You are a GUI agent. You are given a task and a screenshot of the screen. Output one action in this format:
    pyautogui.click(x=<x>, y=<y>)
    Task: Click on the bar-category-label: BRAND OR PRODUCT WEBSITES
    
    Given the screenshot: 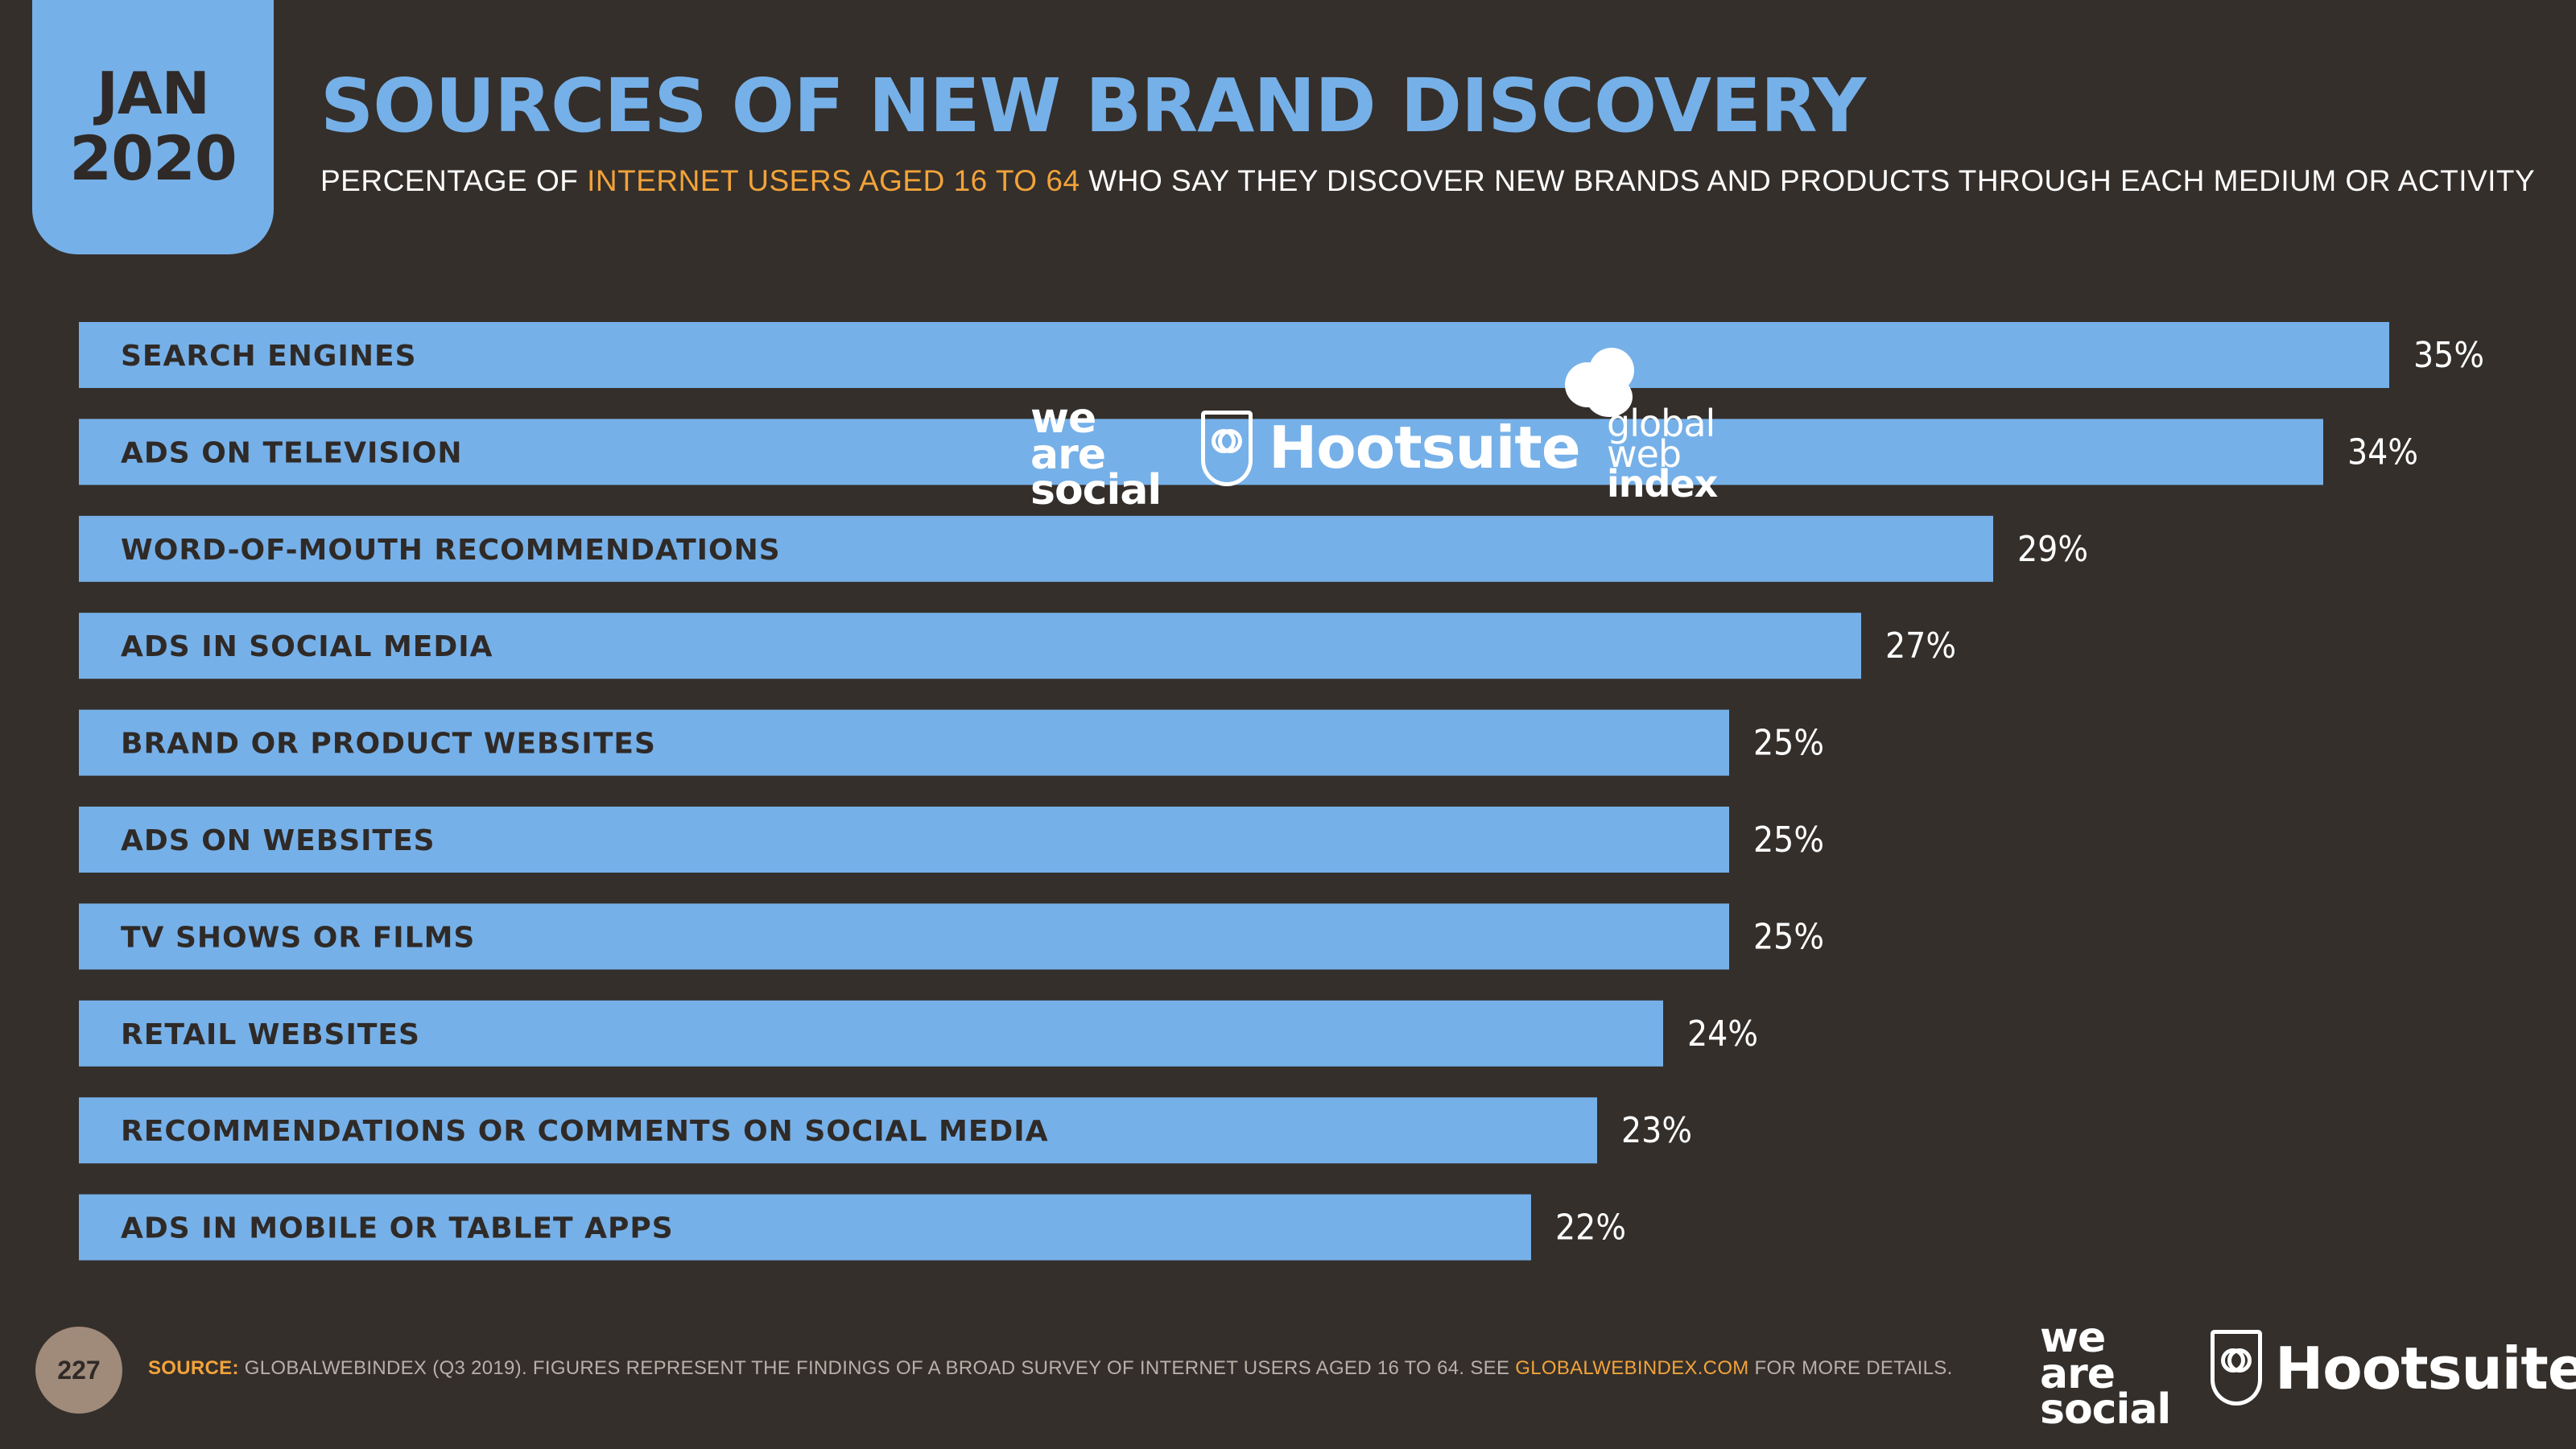 What is the action you would take?
    pyautogui.click(x=388, y=744)
    